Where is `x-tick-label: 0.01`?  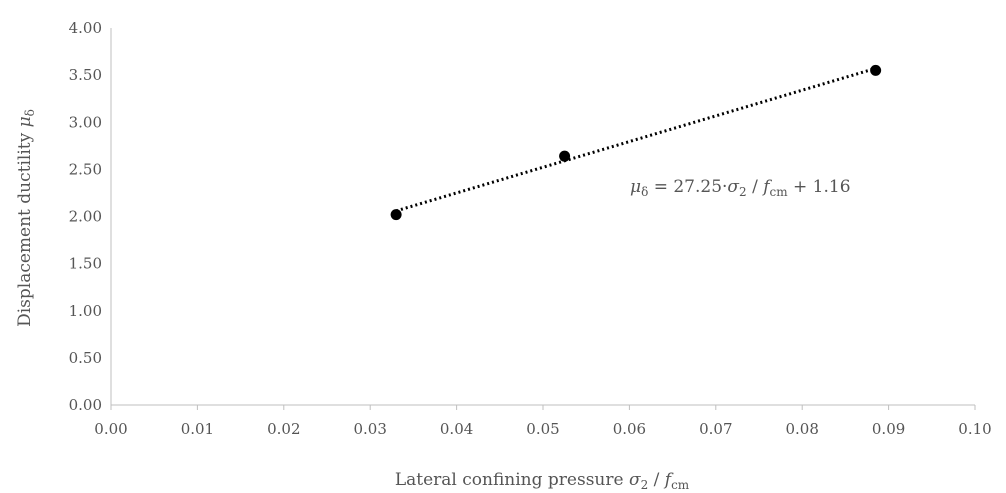 x-tick-label: 0.01 is located at coordinates (197, 429).